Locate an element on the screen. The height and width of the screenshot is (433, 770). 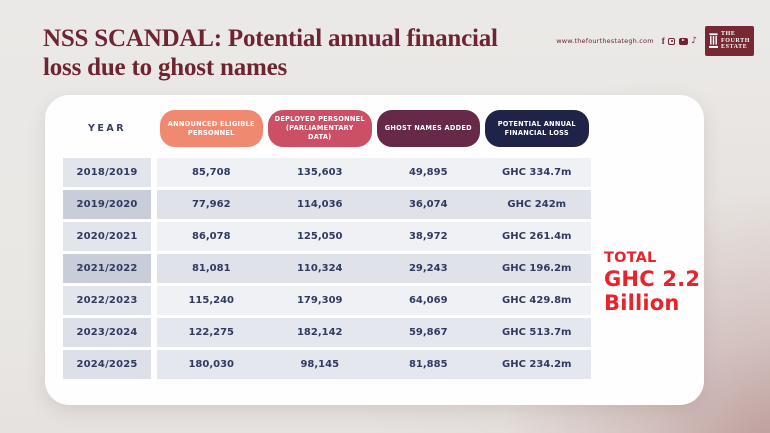
cell-loss: GHC 242m is located at coordinates (536, 204).